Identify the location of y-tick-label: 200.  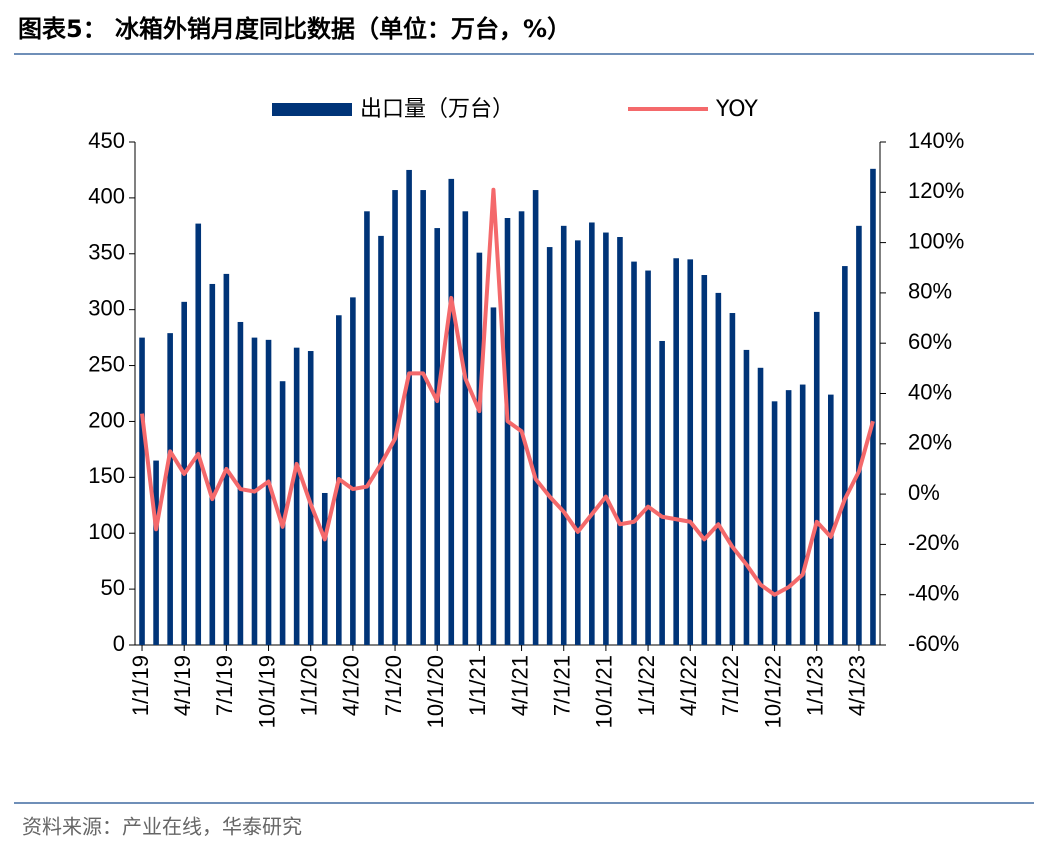
(106, 419).